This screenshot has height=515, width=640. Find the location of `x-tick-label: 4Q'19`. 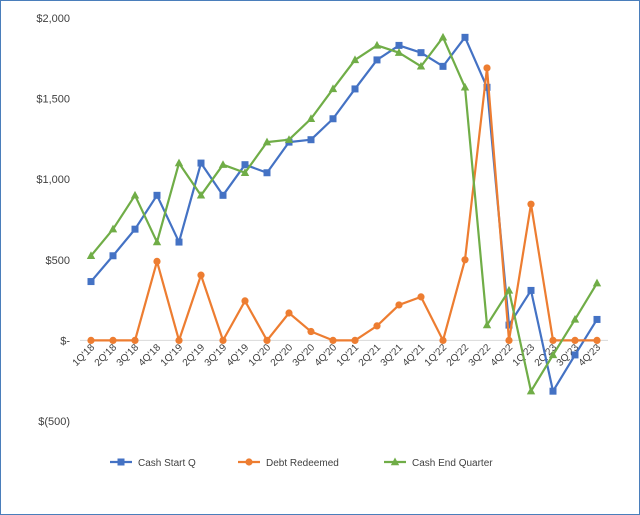

x-tick-label: 4Q'19 is located at coordinates (238, 355).